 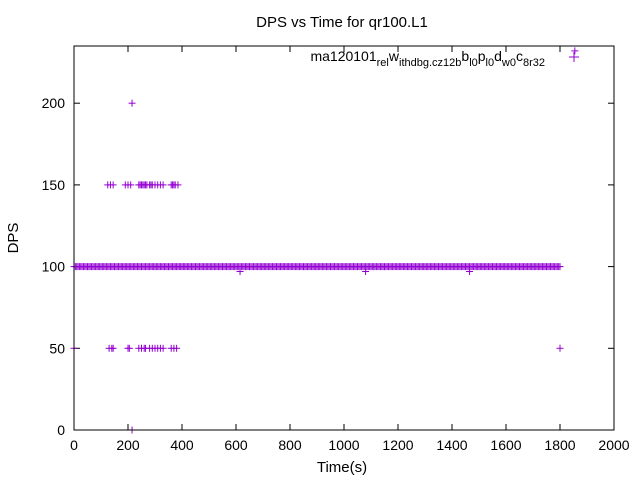 I want to click on x-tick-label: 0, so click(x=74, y=445).